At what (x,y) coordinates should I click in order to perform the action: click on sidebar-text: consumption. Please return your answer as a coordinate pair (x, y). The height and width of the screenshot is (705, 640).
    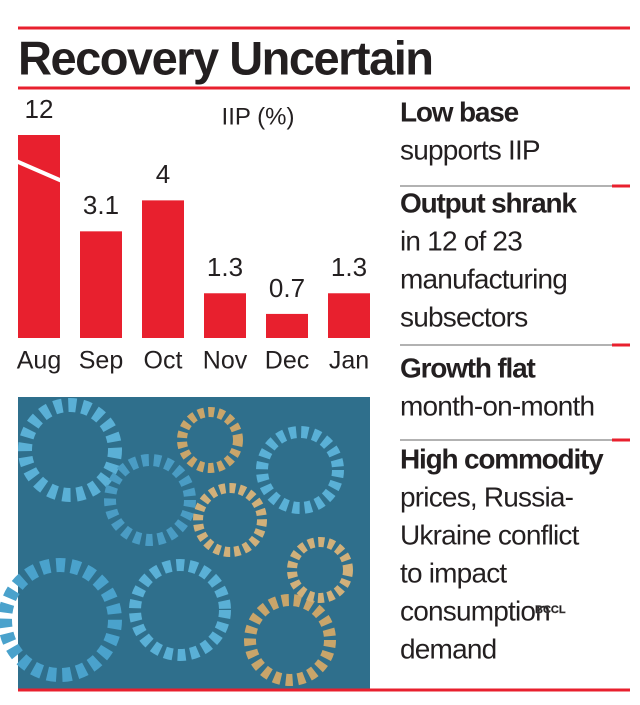
    Looking at the image, I should click on (475, 610).